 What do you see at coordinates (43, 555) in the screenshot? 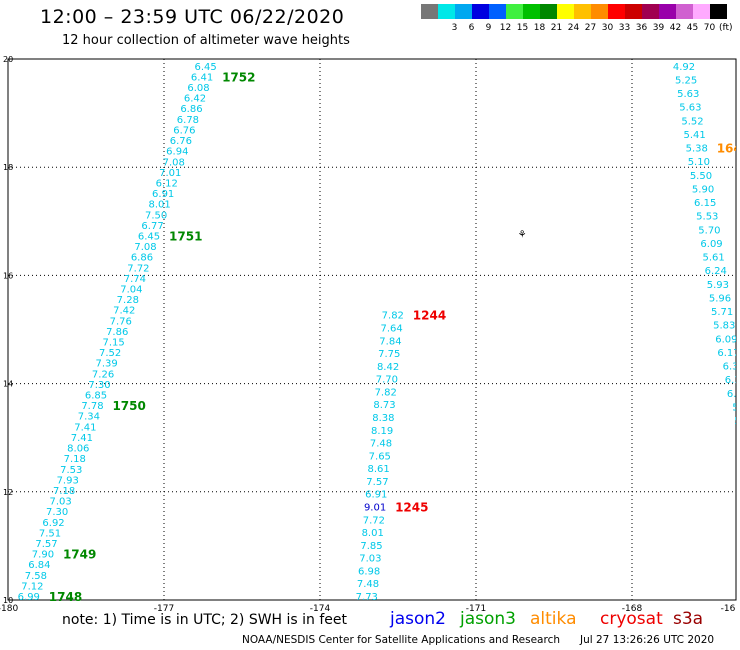
I see `swh-value: 7.90` at bounding box center [43, 555].